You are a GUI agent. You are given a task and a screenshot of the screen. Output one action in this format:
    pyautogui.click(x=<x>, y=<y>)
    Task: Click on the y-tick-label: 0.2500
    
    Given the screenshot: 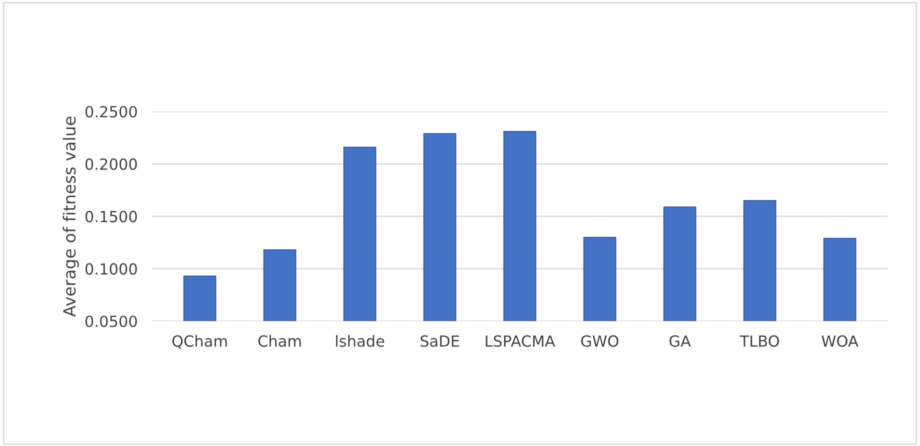 What is the action you would take?
    pyautogui.click(x=111, y=112)
    